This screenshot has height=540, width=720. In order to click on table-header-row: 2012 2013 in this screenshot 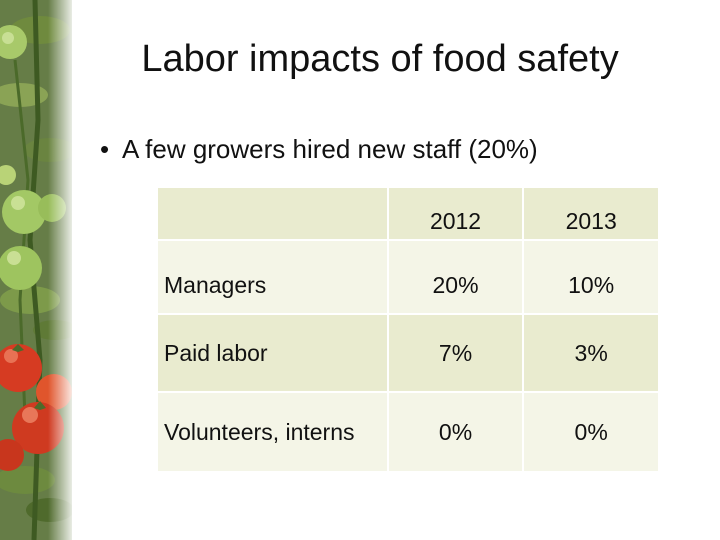, I will do `click(408, 213)`.